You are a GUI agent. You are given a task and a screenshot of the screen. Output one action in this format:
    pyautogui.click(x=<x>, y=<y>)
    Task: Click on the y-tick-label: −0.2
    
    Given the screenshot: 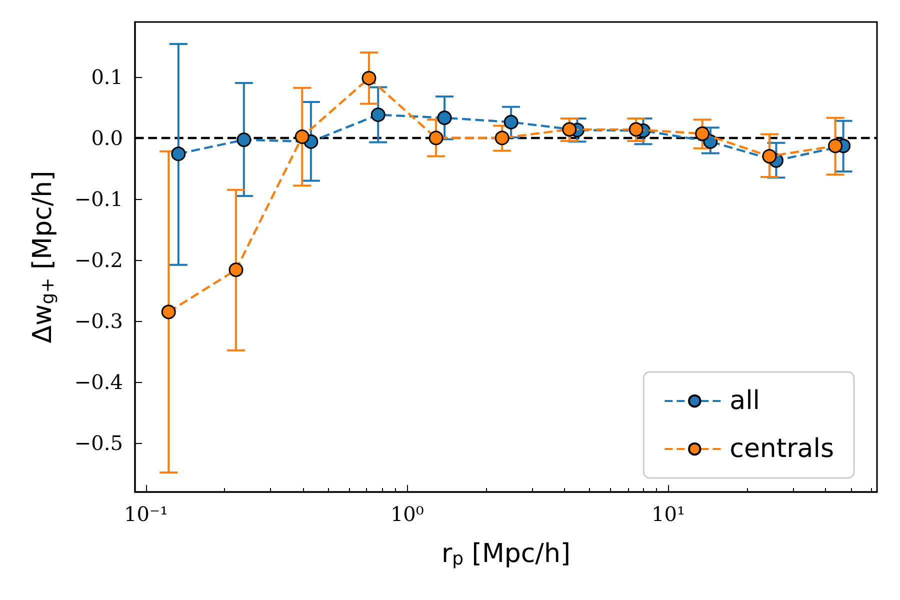 What is the action you would take?
    pyautogui.click(x=98, y=260)
    